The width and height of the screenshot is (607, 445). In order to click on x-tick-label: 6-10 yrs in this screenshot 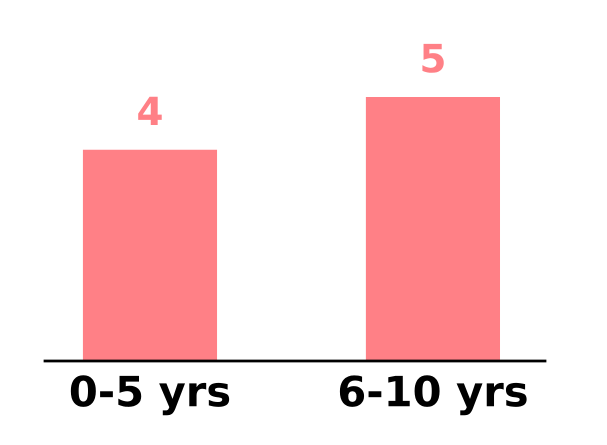, I will do `click(433, 395)`.